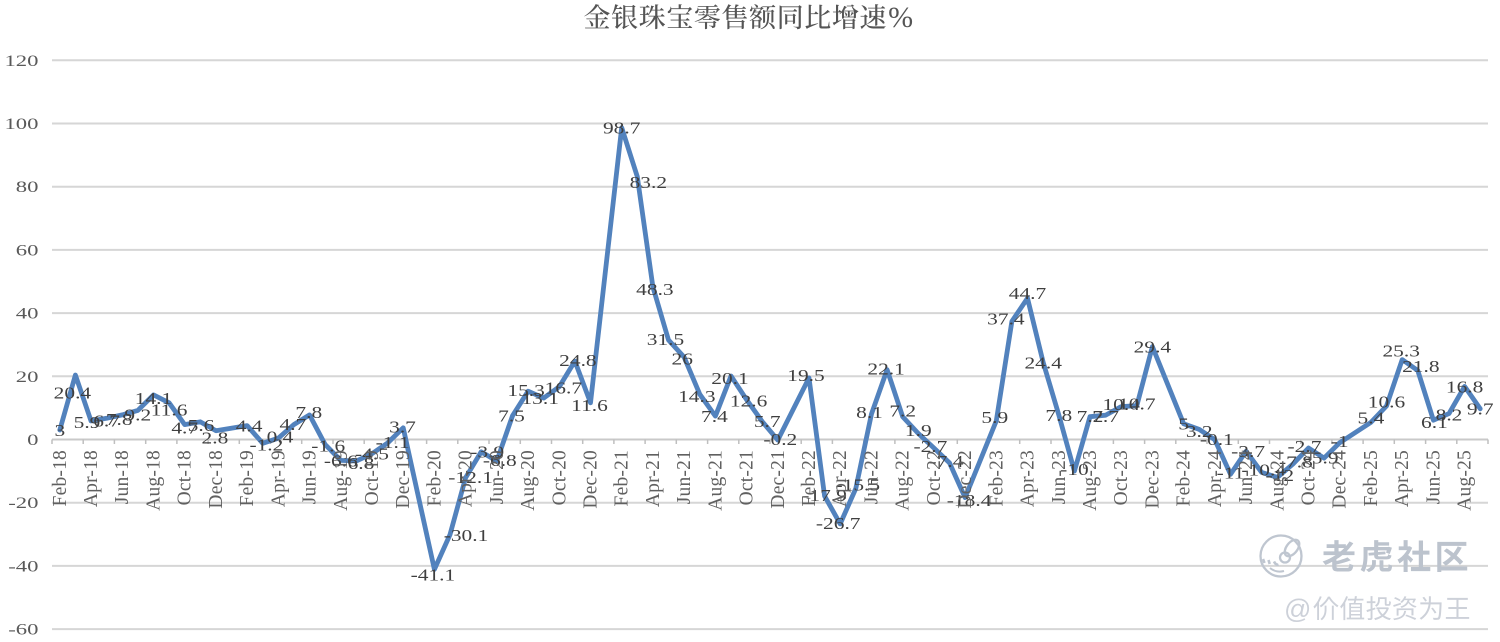 The image size is (1500, 642). What do you see at coordinates (1215, 478) in the screenshot?
I see `svg-text: Apr-24` at bounding box center [1215, 478].